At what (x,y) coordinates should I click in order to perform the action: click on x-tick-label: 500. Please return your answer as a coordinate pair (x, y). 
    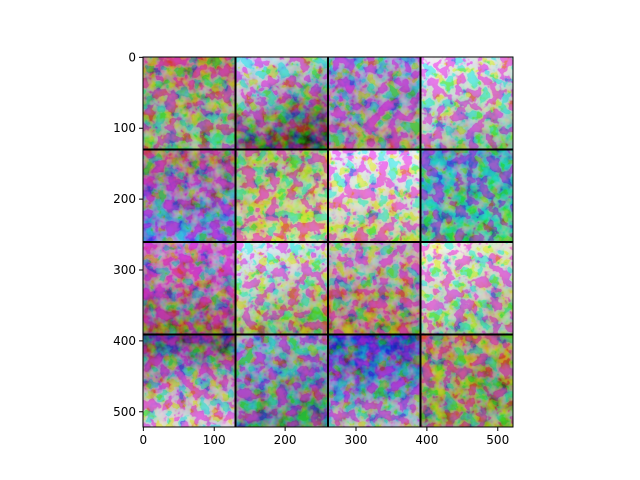
    Looking at the image, I should click on (497, 440).